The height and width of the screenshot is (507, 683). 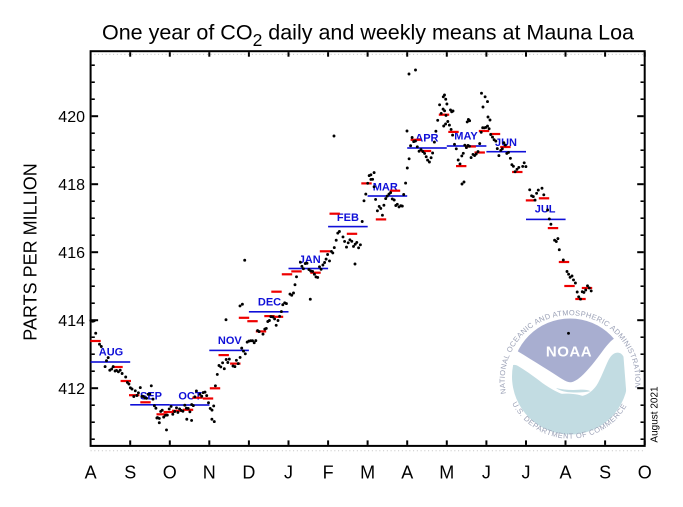 I want to click on svg-text: FEB, so click(x=348, y=218).